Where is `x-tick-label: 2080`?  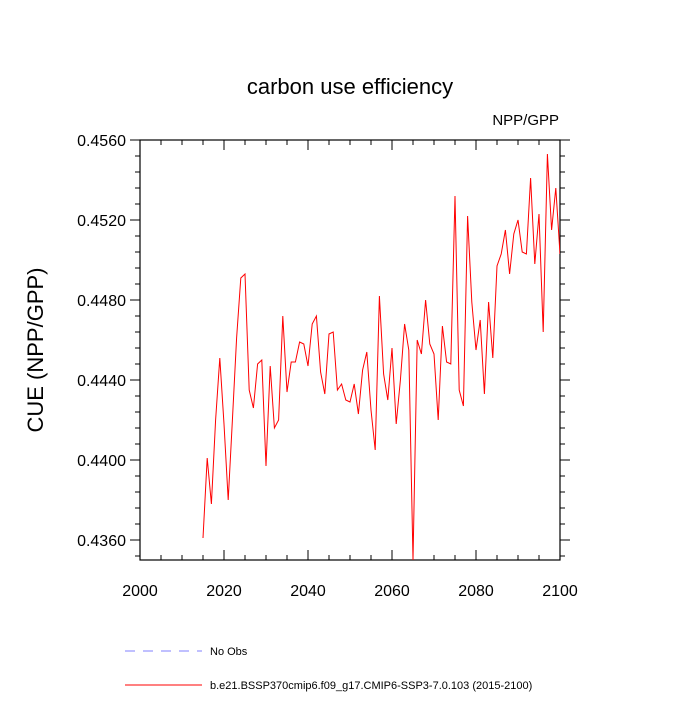
x-tick-label: 2080 is located at coordinates (476, 591).